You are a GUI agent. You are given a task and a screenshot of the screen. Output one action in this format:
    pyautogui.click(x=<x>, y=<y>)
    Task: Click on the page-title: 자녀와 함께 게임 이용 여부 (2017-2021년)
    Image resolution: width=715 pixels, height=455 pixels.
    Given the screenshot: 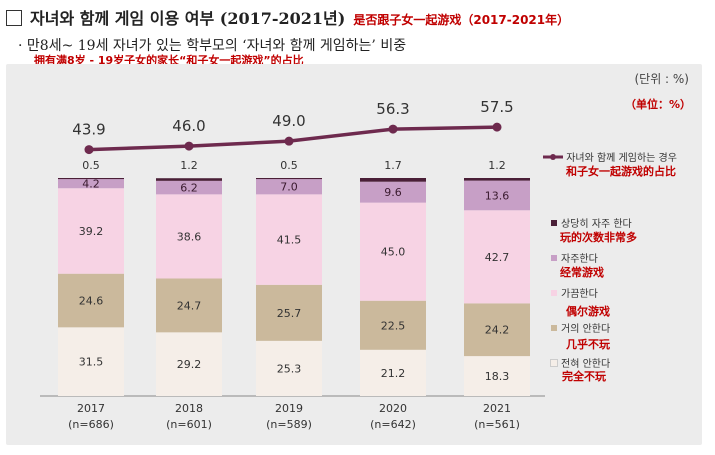 What is the action you would take?
    pyautogui.click(x=188, y=18)
    